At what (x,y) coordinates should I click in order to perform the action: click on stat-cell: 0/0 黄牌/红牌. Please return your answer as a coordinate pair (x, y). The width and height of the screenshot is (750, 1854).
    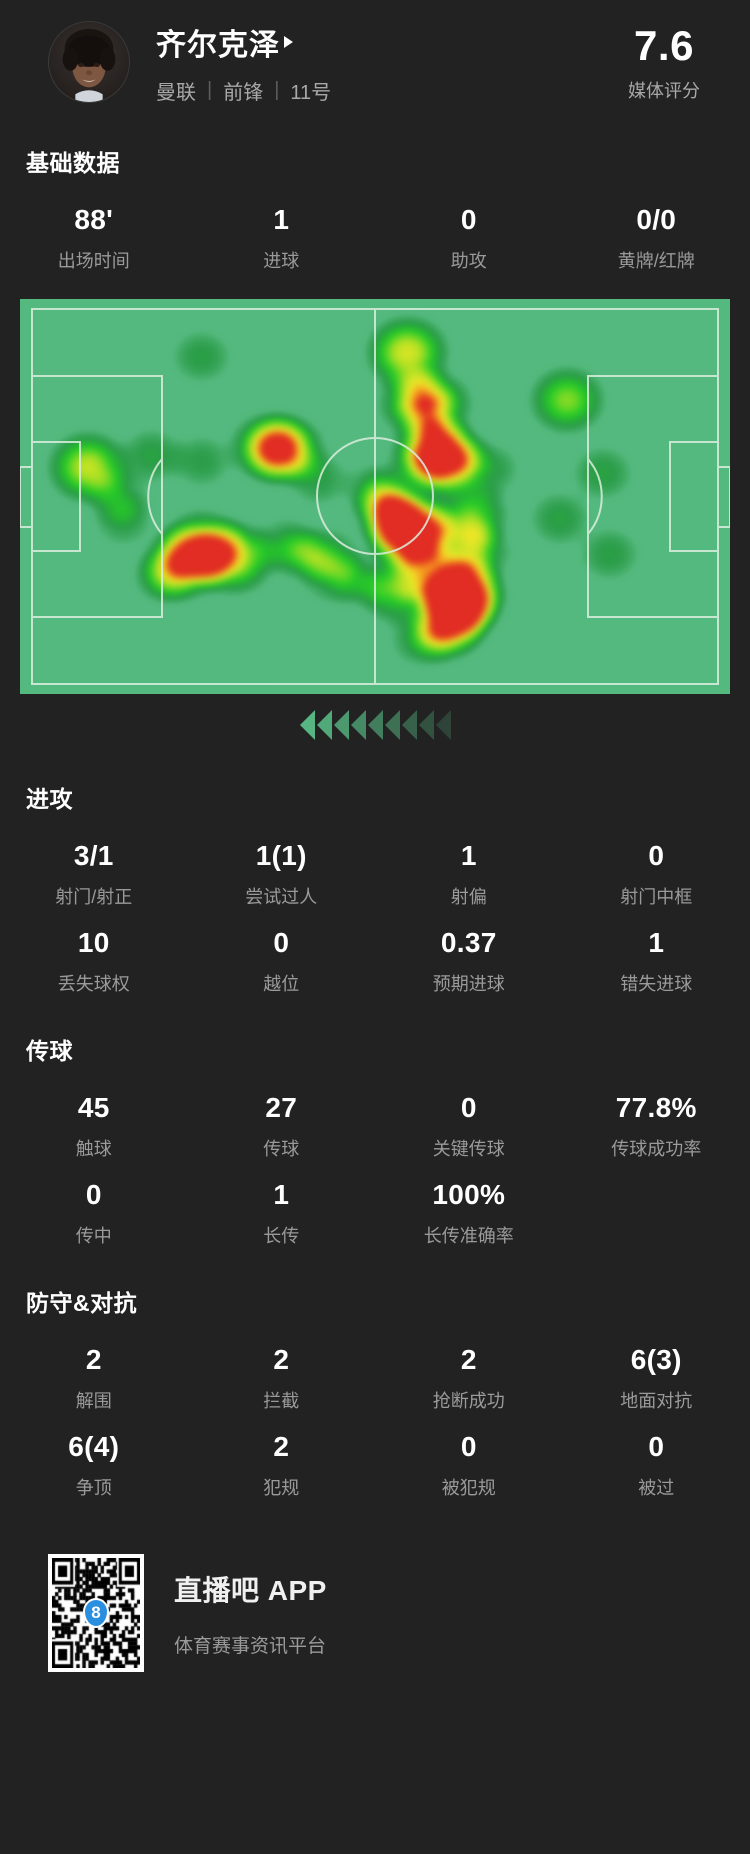
    Looking at the image, I should click on (656, 241).